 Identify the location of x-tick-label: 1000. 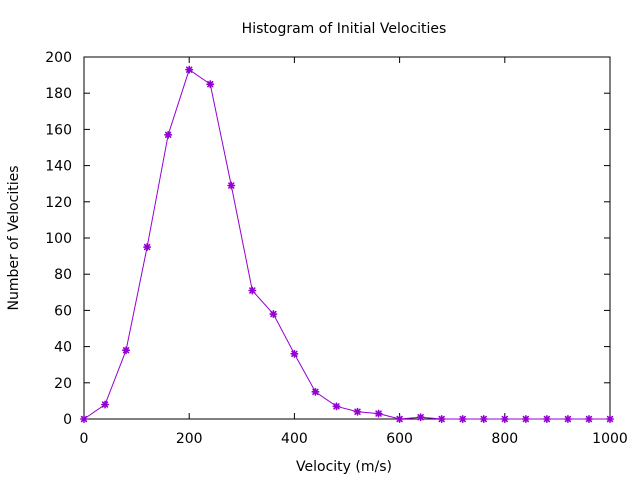
(610, 439).